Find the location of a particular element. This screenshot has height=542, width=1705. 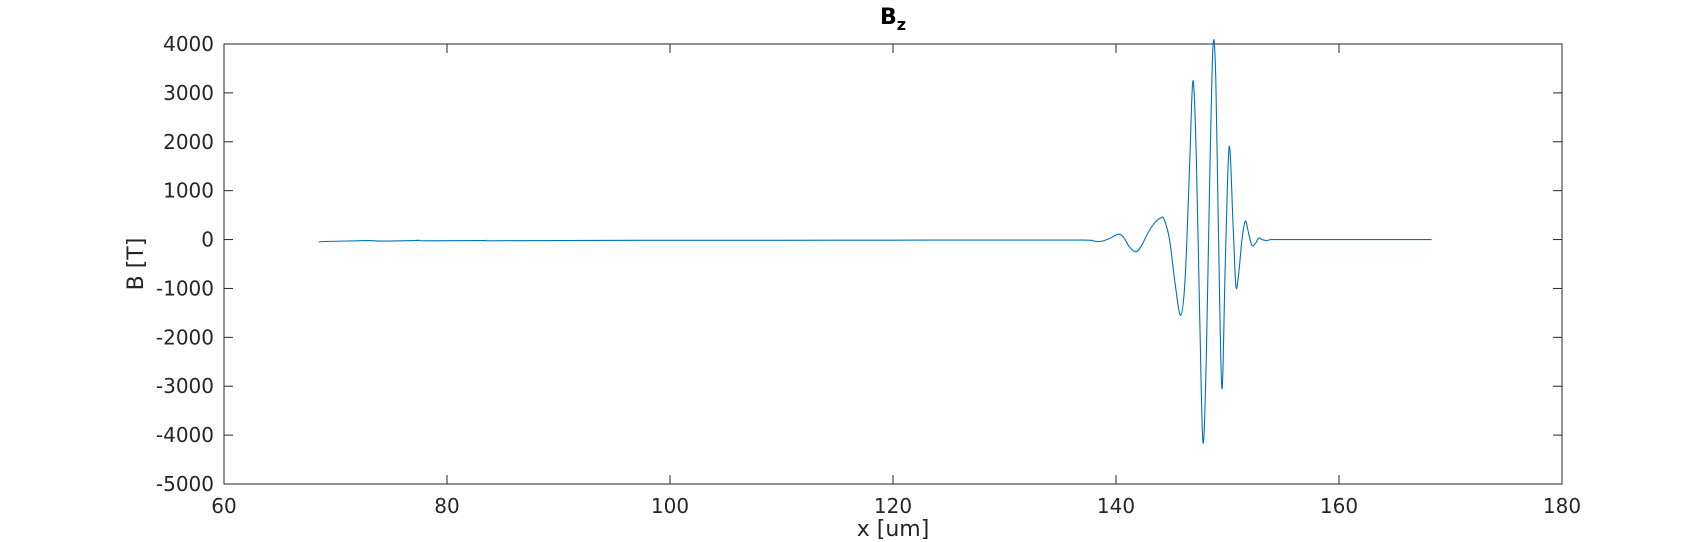

y-tick-label: 0 is located at coordinates (207, 240).